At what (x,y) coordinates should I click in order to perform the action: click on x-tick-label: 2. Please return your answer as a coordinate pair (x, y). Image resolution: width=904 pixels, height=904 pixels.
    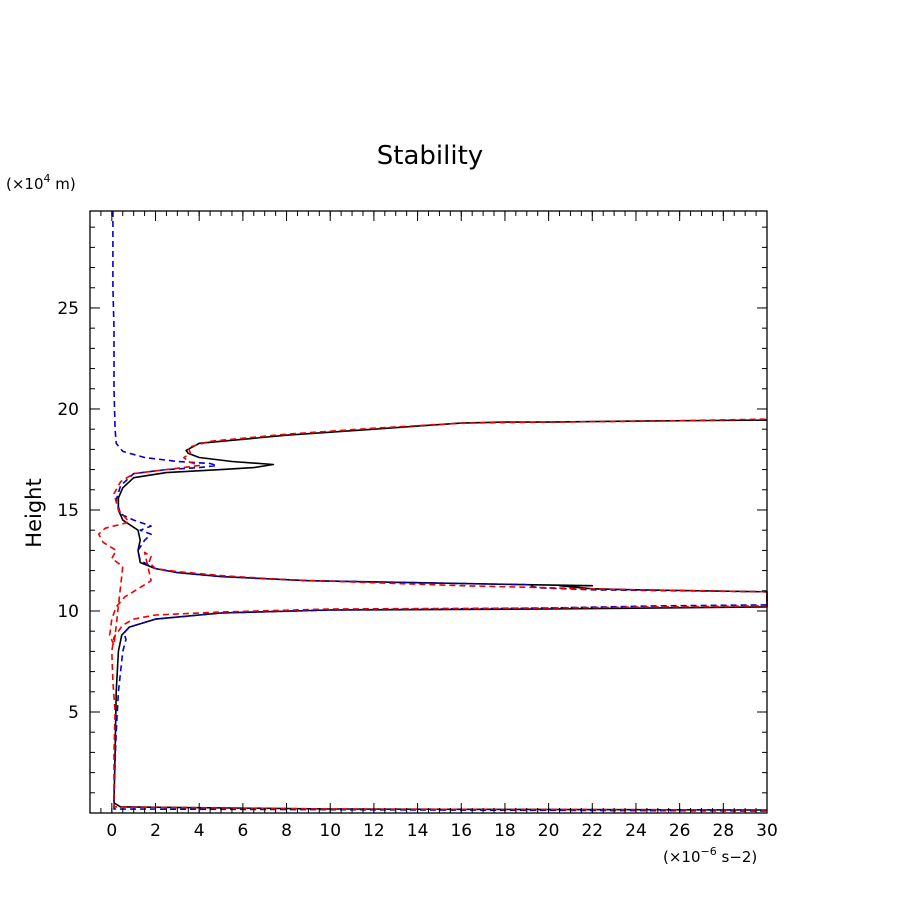
    Looking at the image, I should click on (155, 831).